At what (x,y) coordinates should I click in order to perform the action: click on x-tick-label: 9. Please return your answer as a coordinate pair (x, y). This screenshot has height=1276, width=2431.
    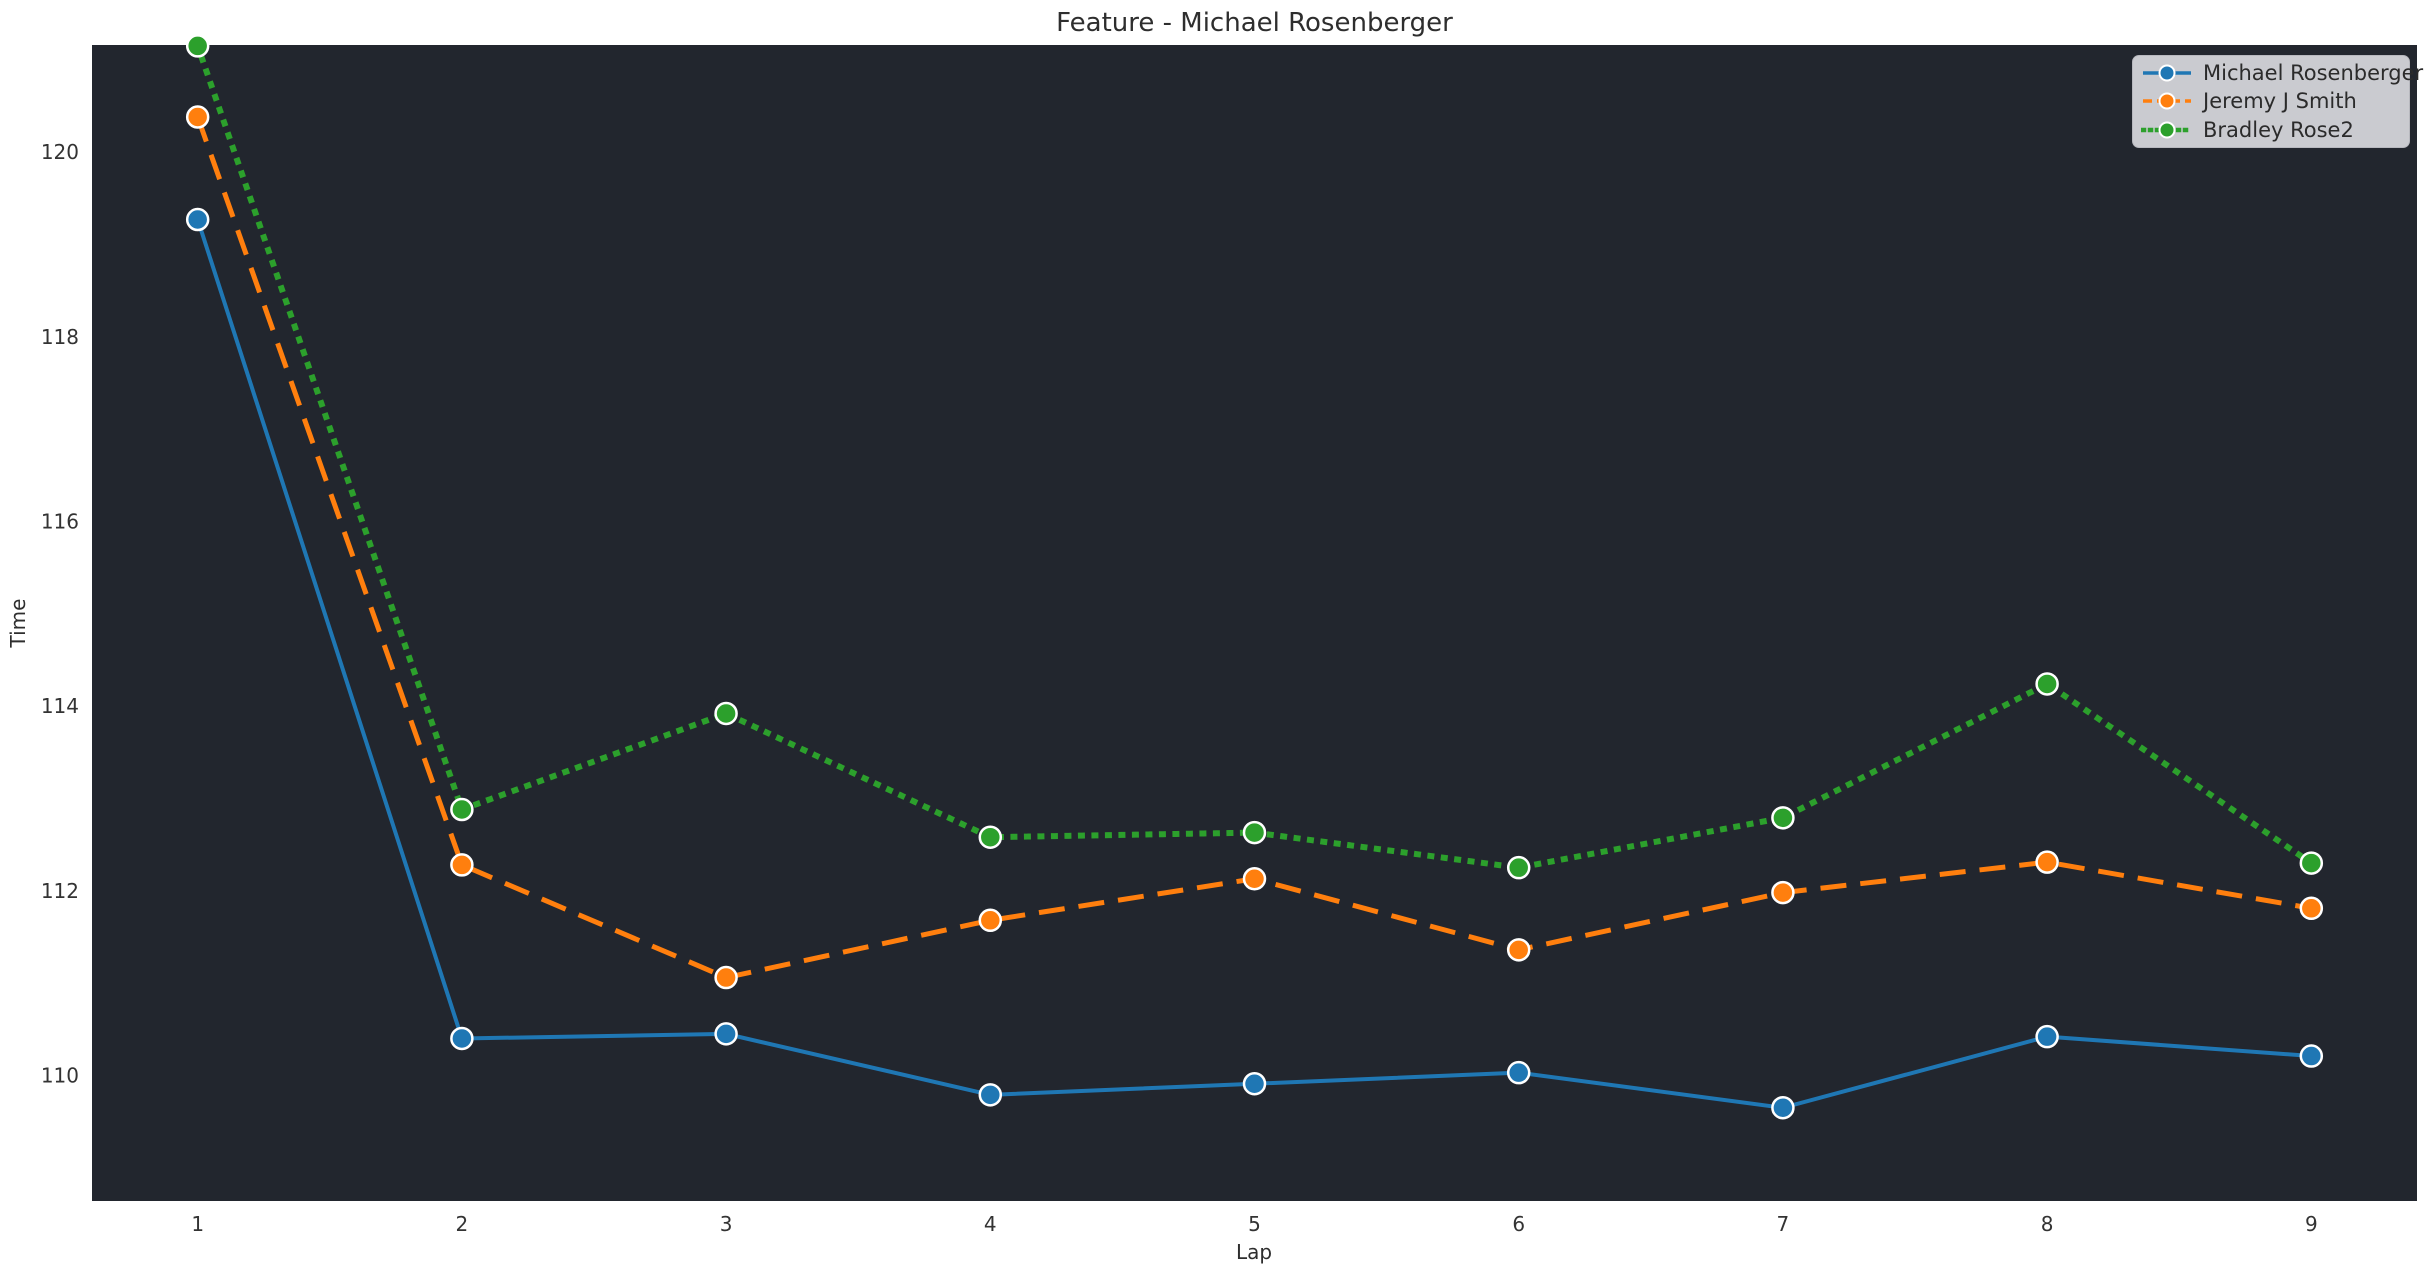
    Looking at the image, I should click on (2311, 1224).